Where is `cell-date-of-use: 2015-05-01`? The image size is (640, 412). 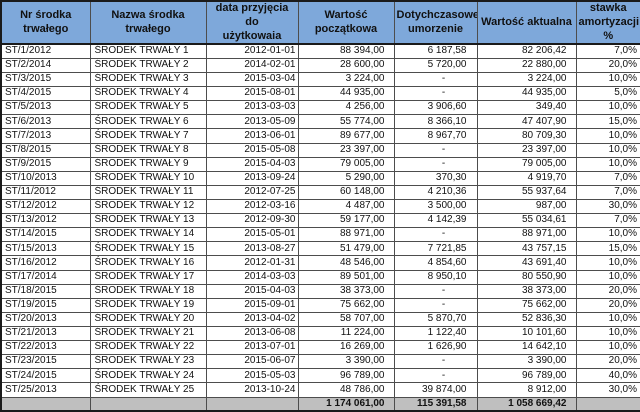
cell-date-of-use: 2015-05-01 is located at coordinates (252, 235).